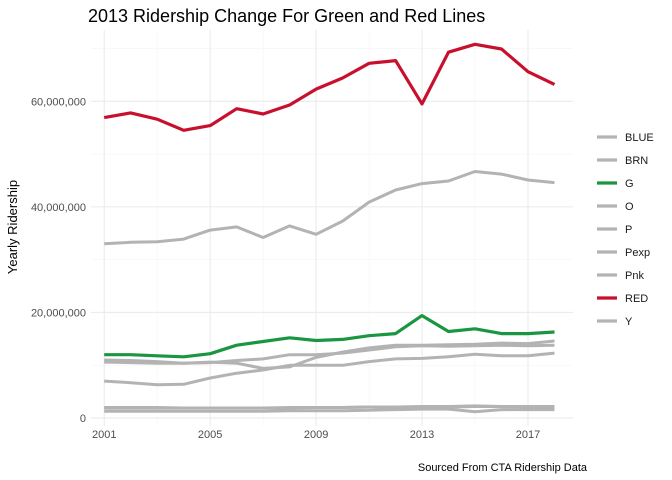 This screenshot has width=672, height=480. I want to click on series-line-pnk, so click(329, 369).